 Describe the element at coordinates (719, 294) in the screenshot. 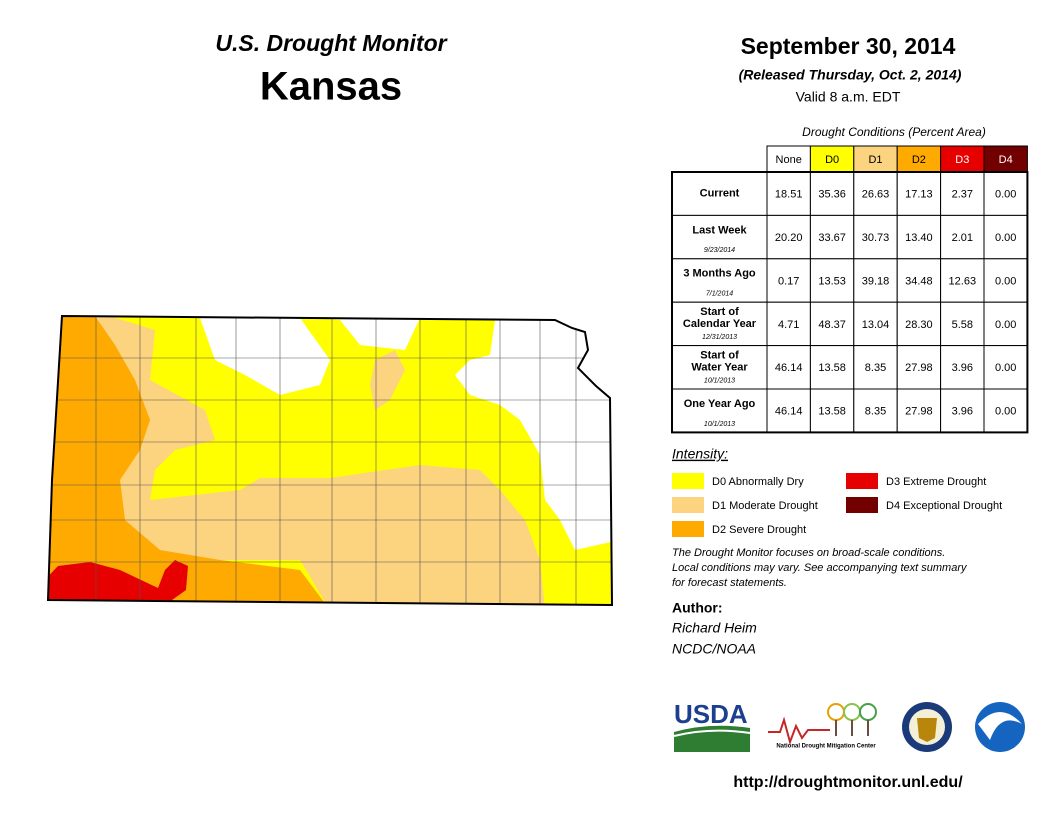

I see `row-date: 7/1/2014` at that location.